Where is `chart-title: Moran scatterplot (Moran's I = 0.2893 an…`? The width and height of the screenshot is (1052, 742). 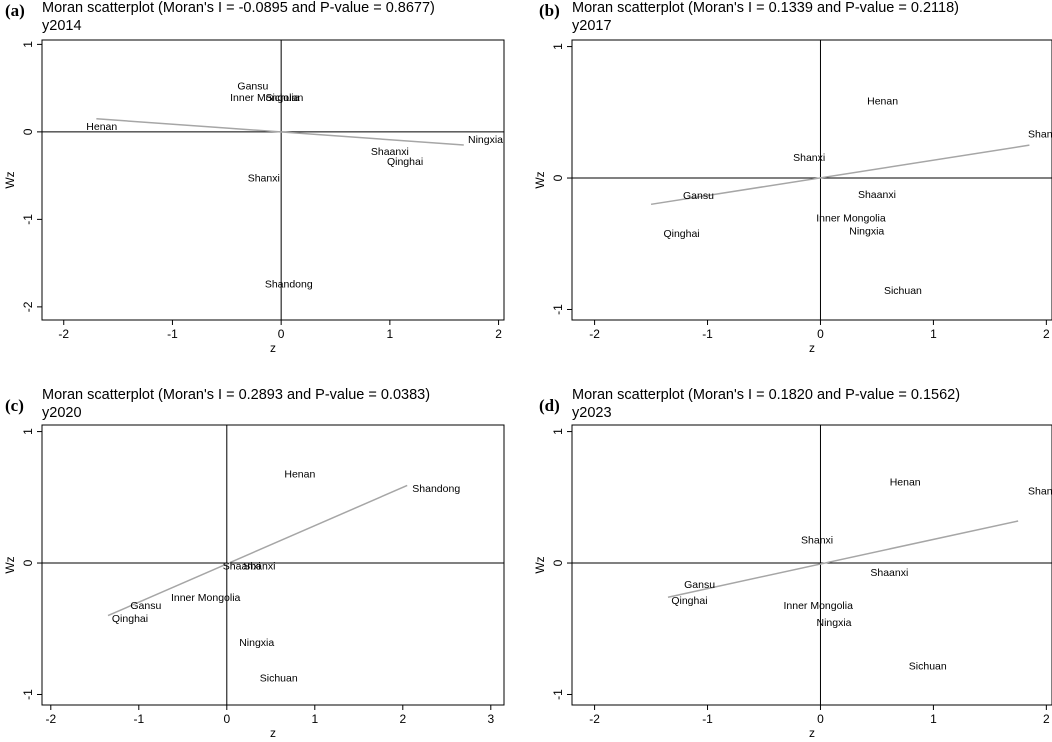 chart-title: Moran scatterplot (Moran's I = 0.2893 an… is located at coordinates (236, 395).